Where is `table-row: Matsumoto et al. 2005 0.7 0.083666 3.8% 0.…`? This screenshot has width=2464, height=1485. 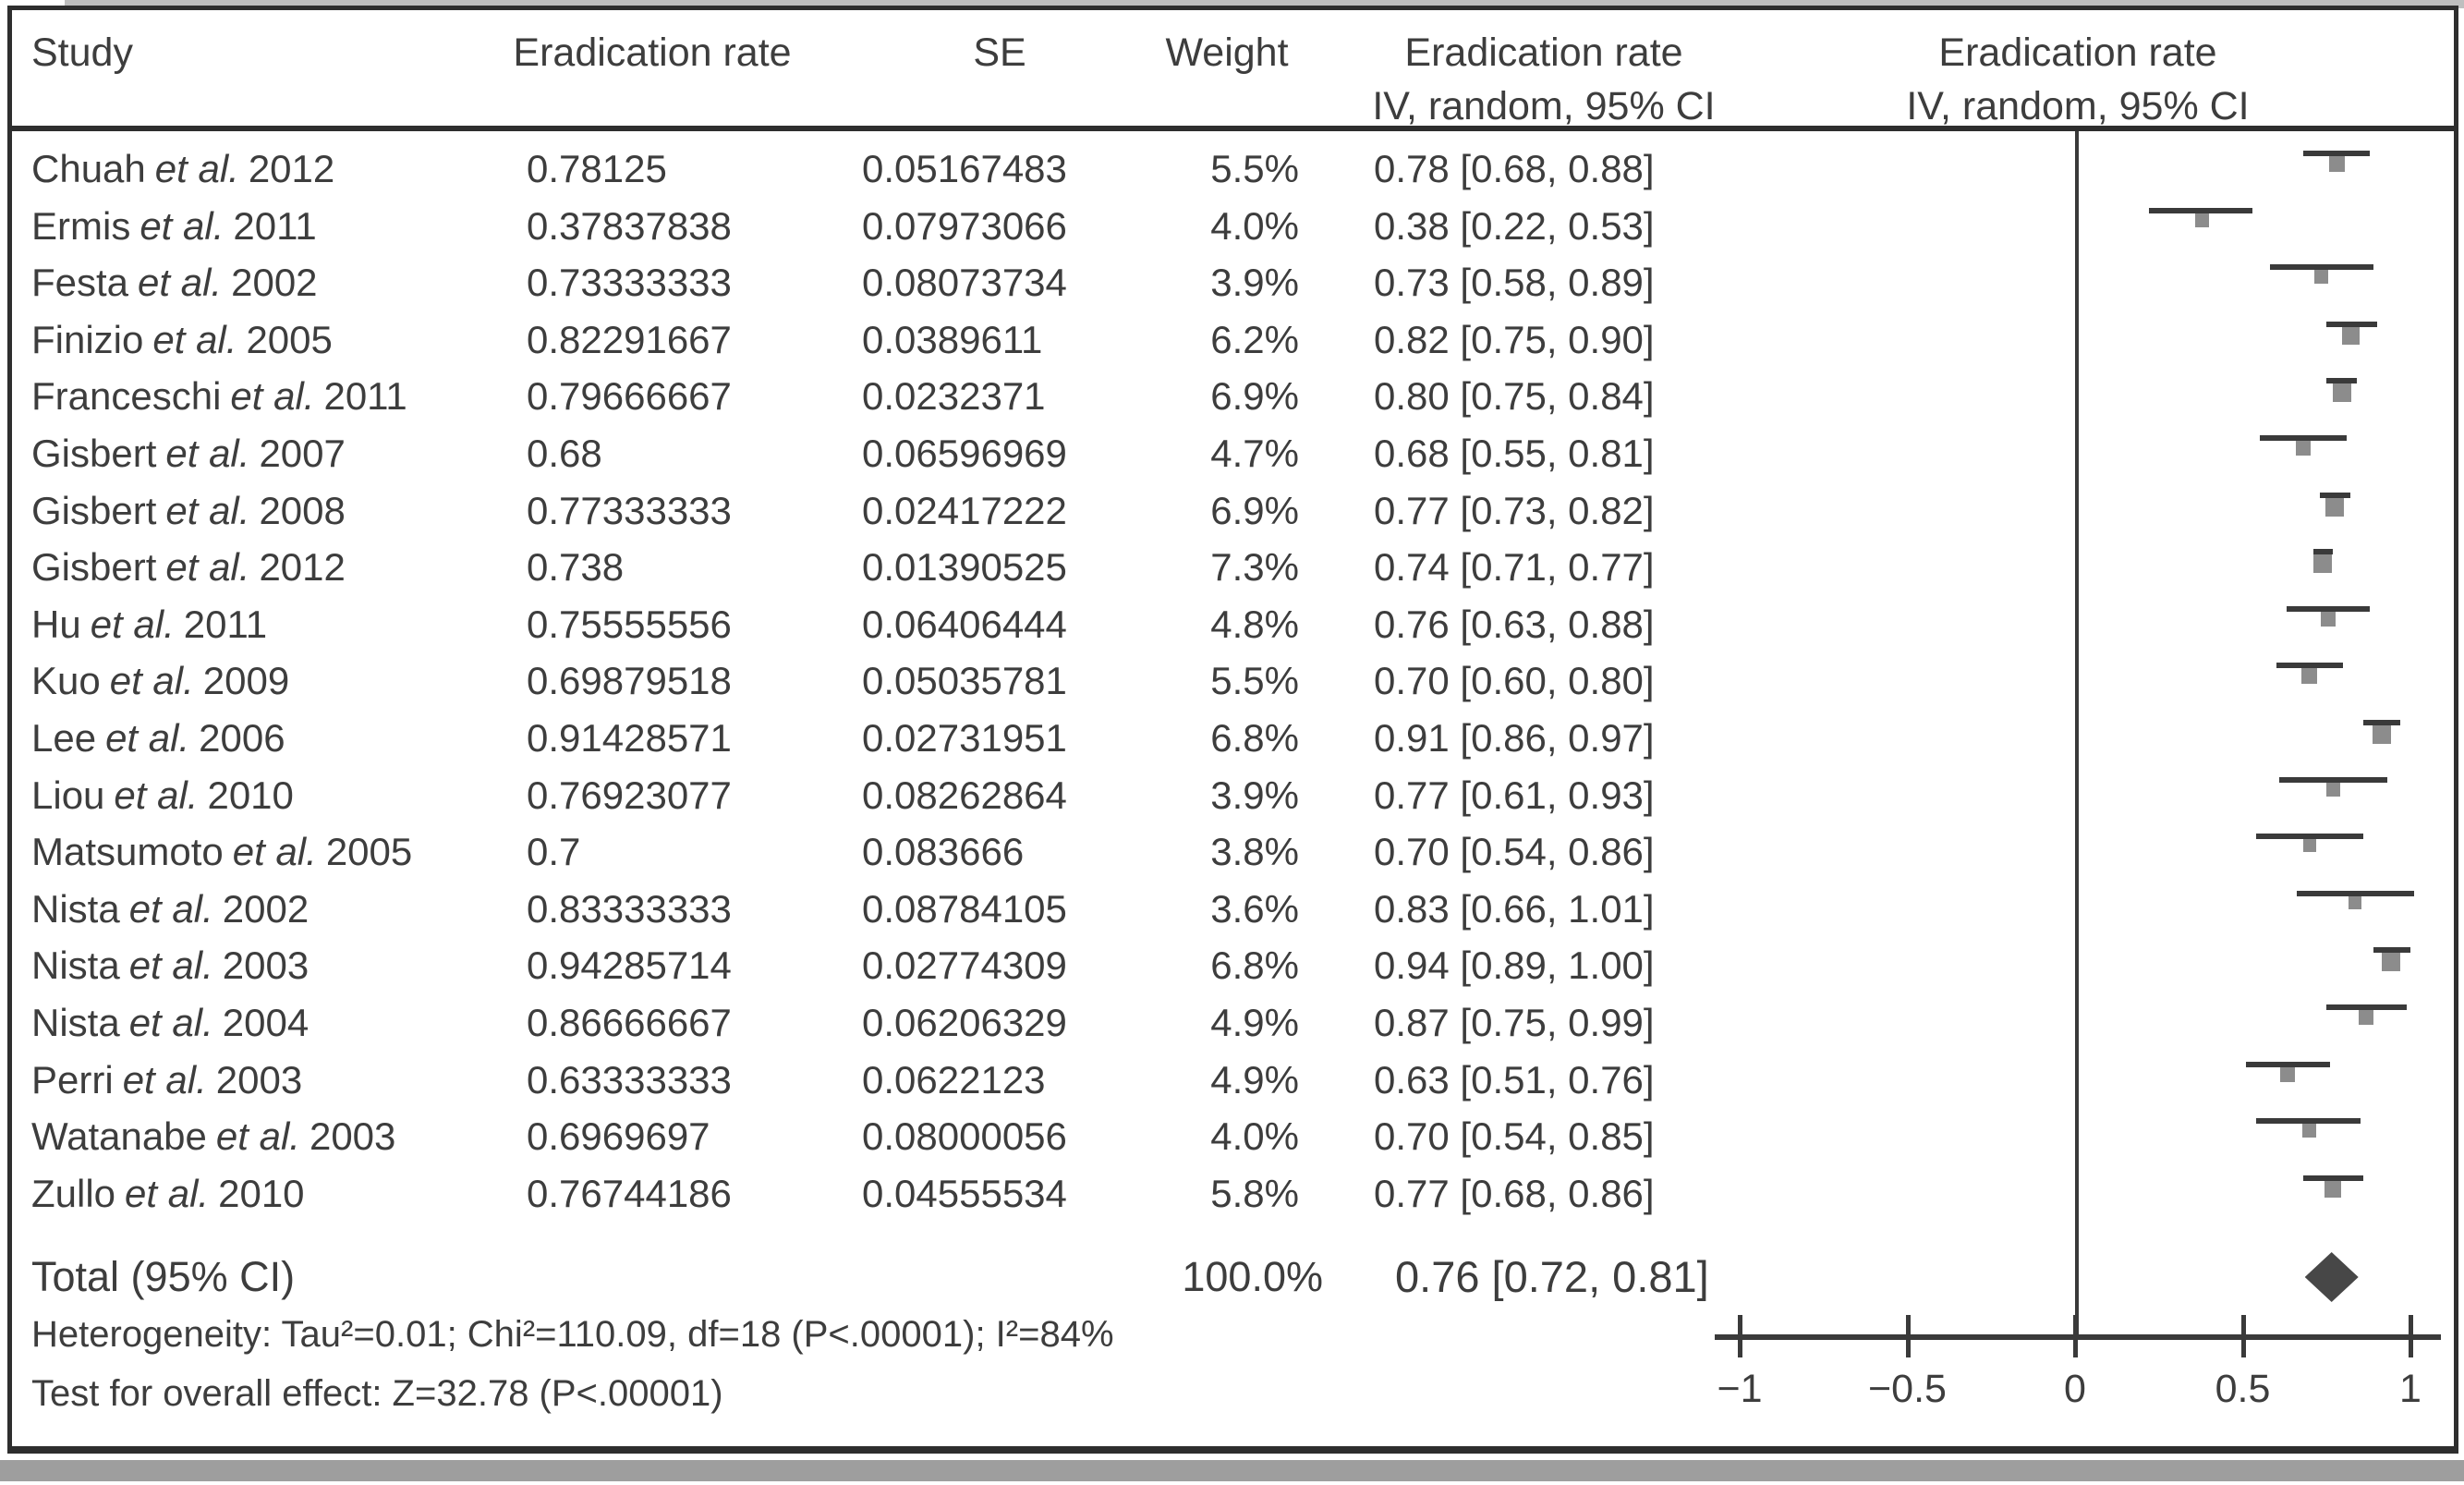 table-row: Matsumoto et al. 2005 0.7 0.083666 3.8% 0.… is located at coordinates (1232, 852).